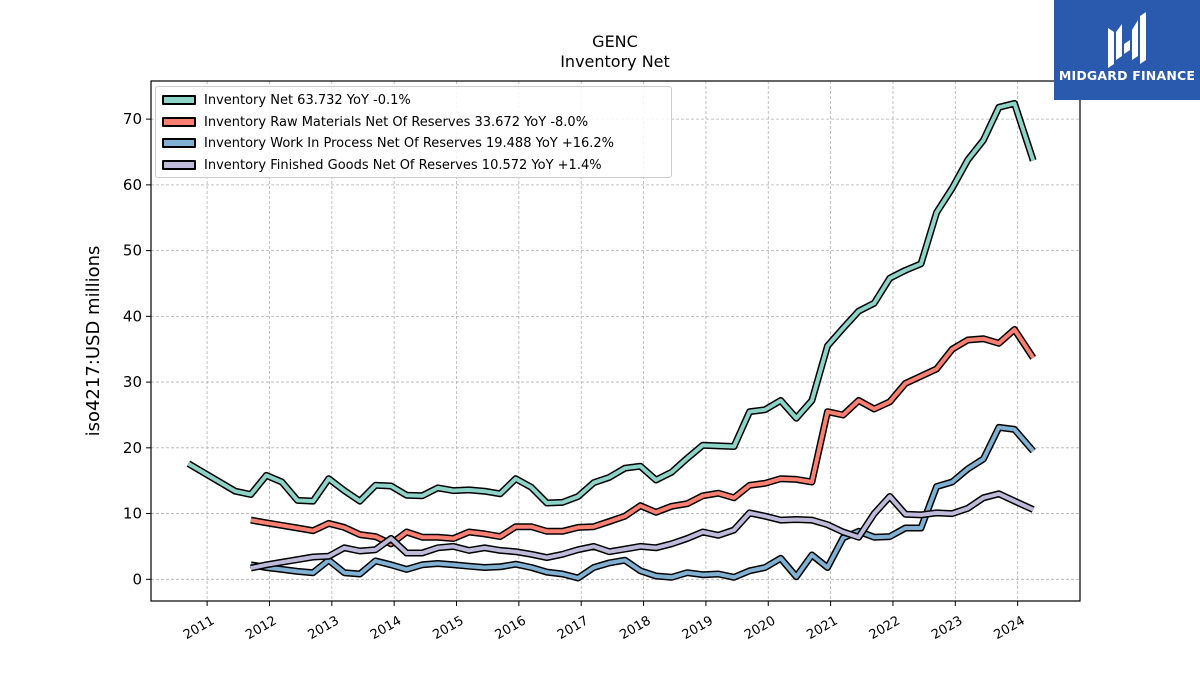 This screenshot has height=675, width=1200. What do you see at coordinates (324, 628) in the screenshot?
I see `x-tick-label: 2013` at bounding box center [324, 628].